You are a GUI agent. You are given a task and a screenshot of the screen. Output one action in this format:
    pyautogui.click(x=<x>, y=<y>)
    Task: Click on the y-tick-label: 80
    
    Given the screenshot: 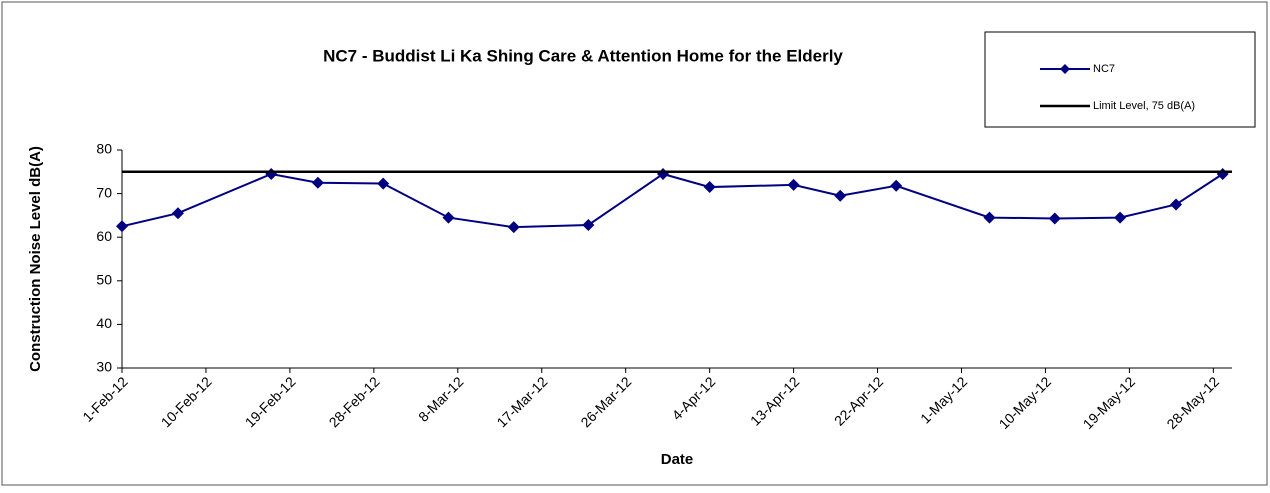 What is the action you would take?
    pyautogui.click(x=104, y=149)
    